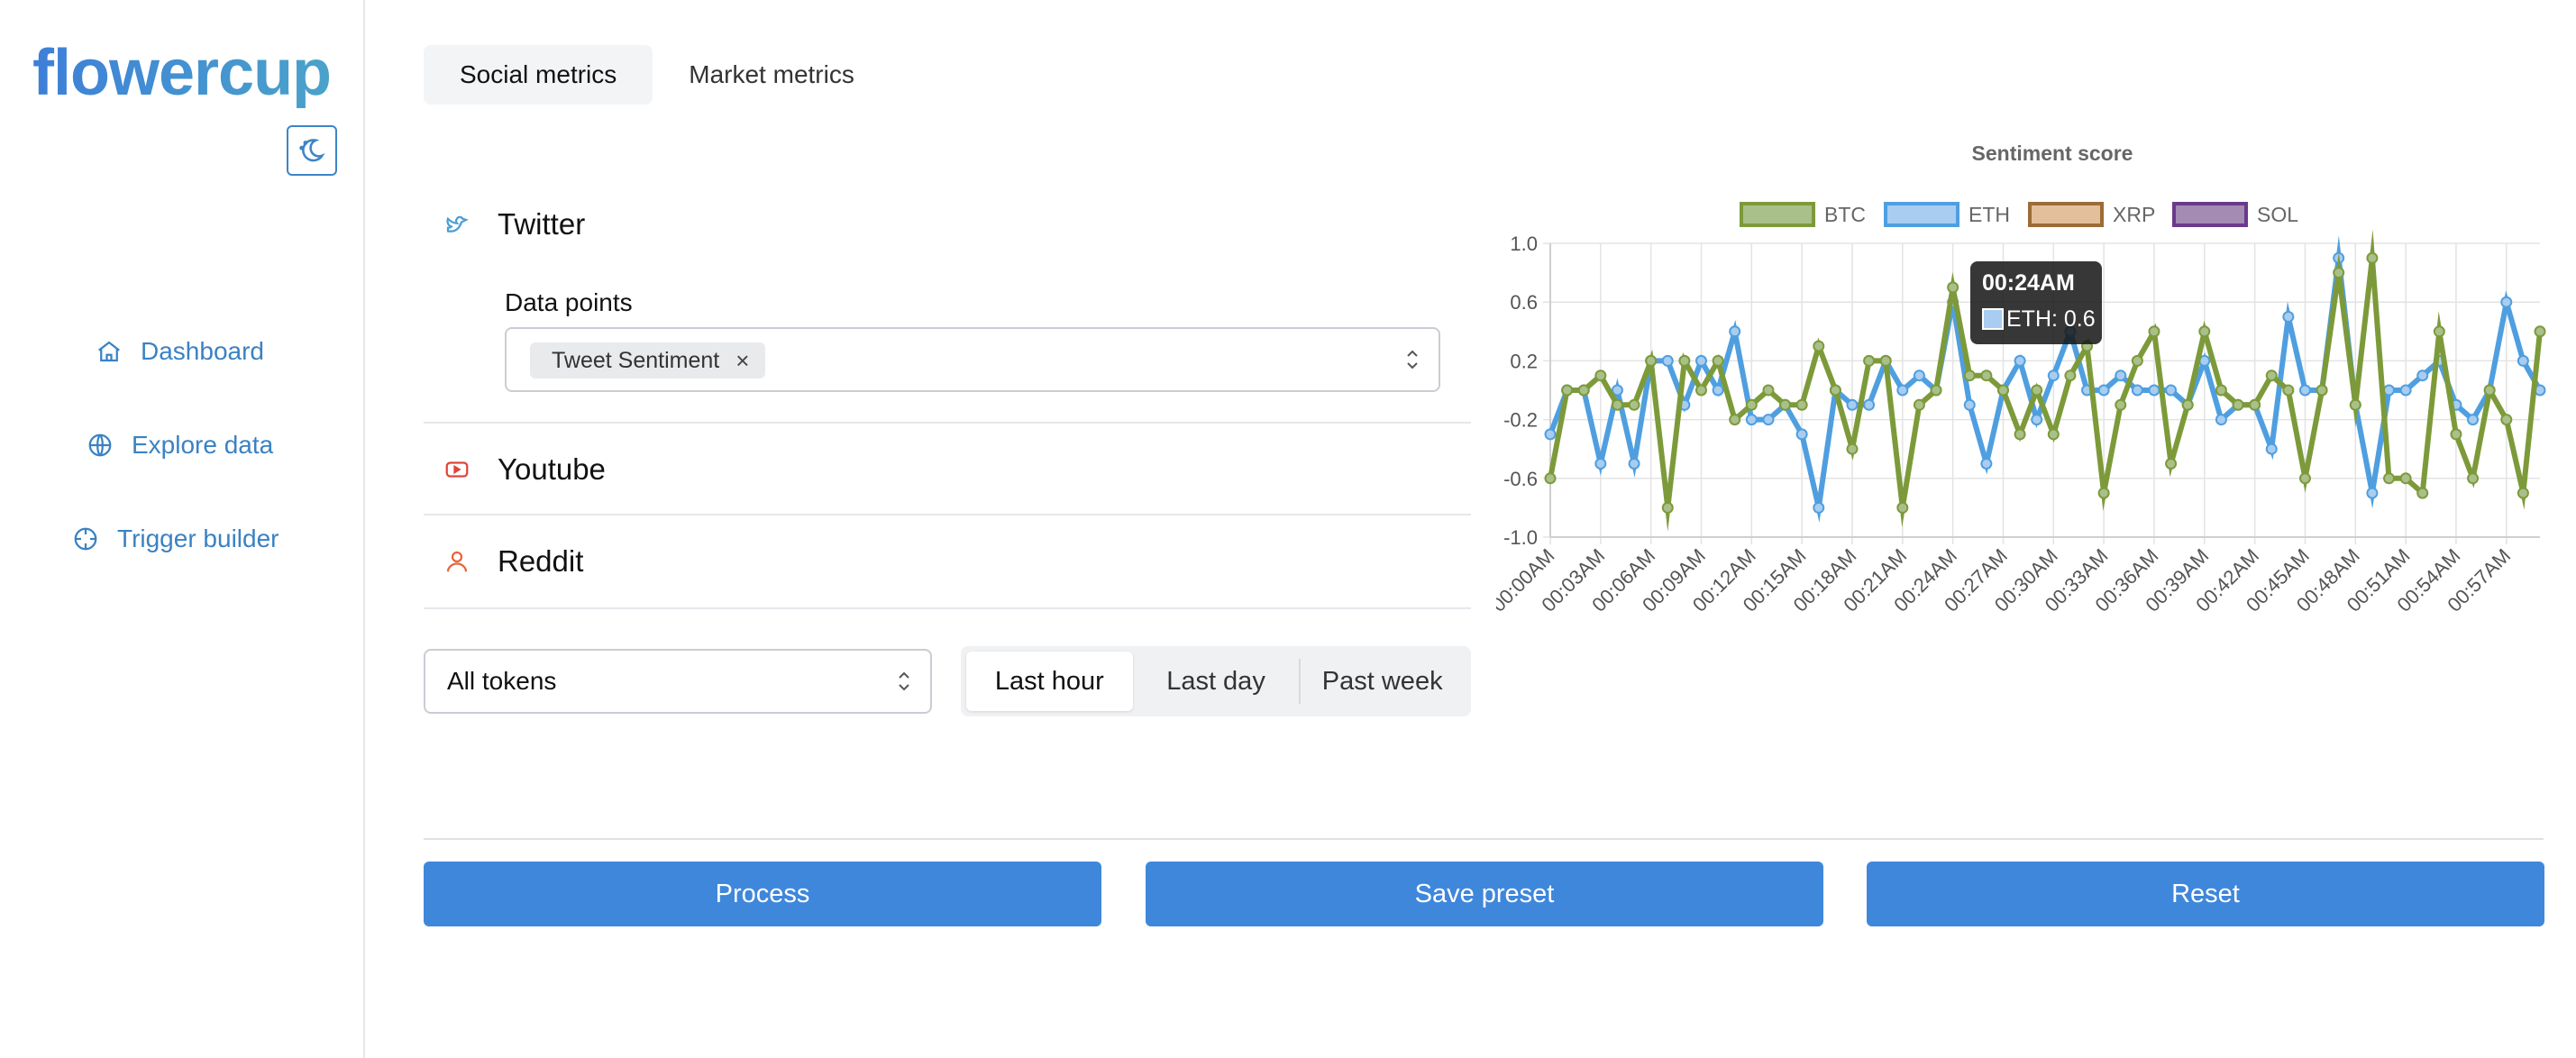 This screenshot has width=2576, height=1058. I want to click on time-range-group: Last hour Last day Past week, so click(1216, 681).